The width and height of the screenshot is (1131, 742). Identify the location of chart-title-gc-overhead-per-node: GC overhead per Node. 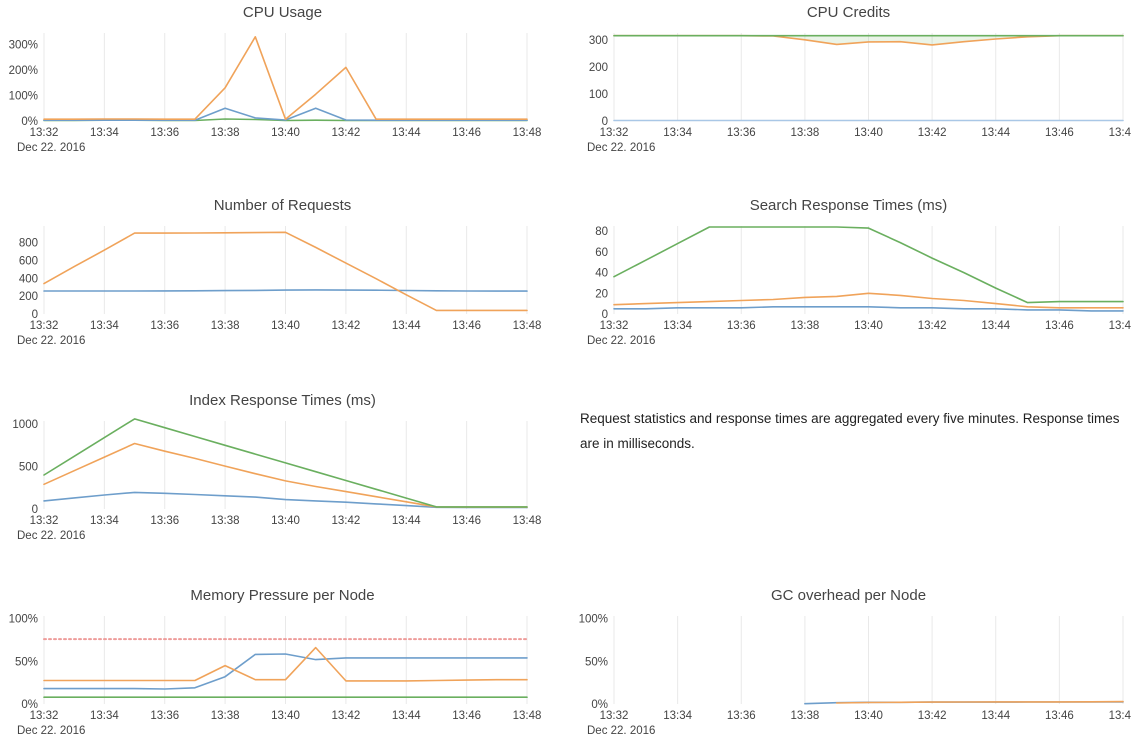
(848, 595).